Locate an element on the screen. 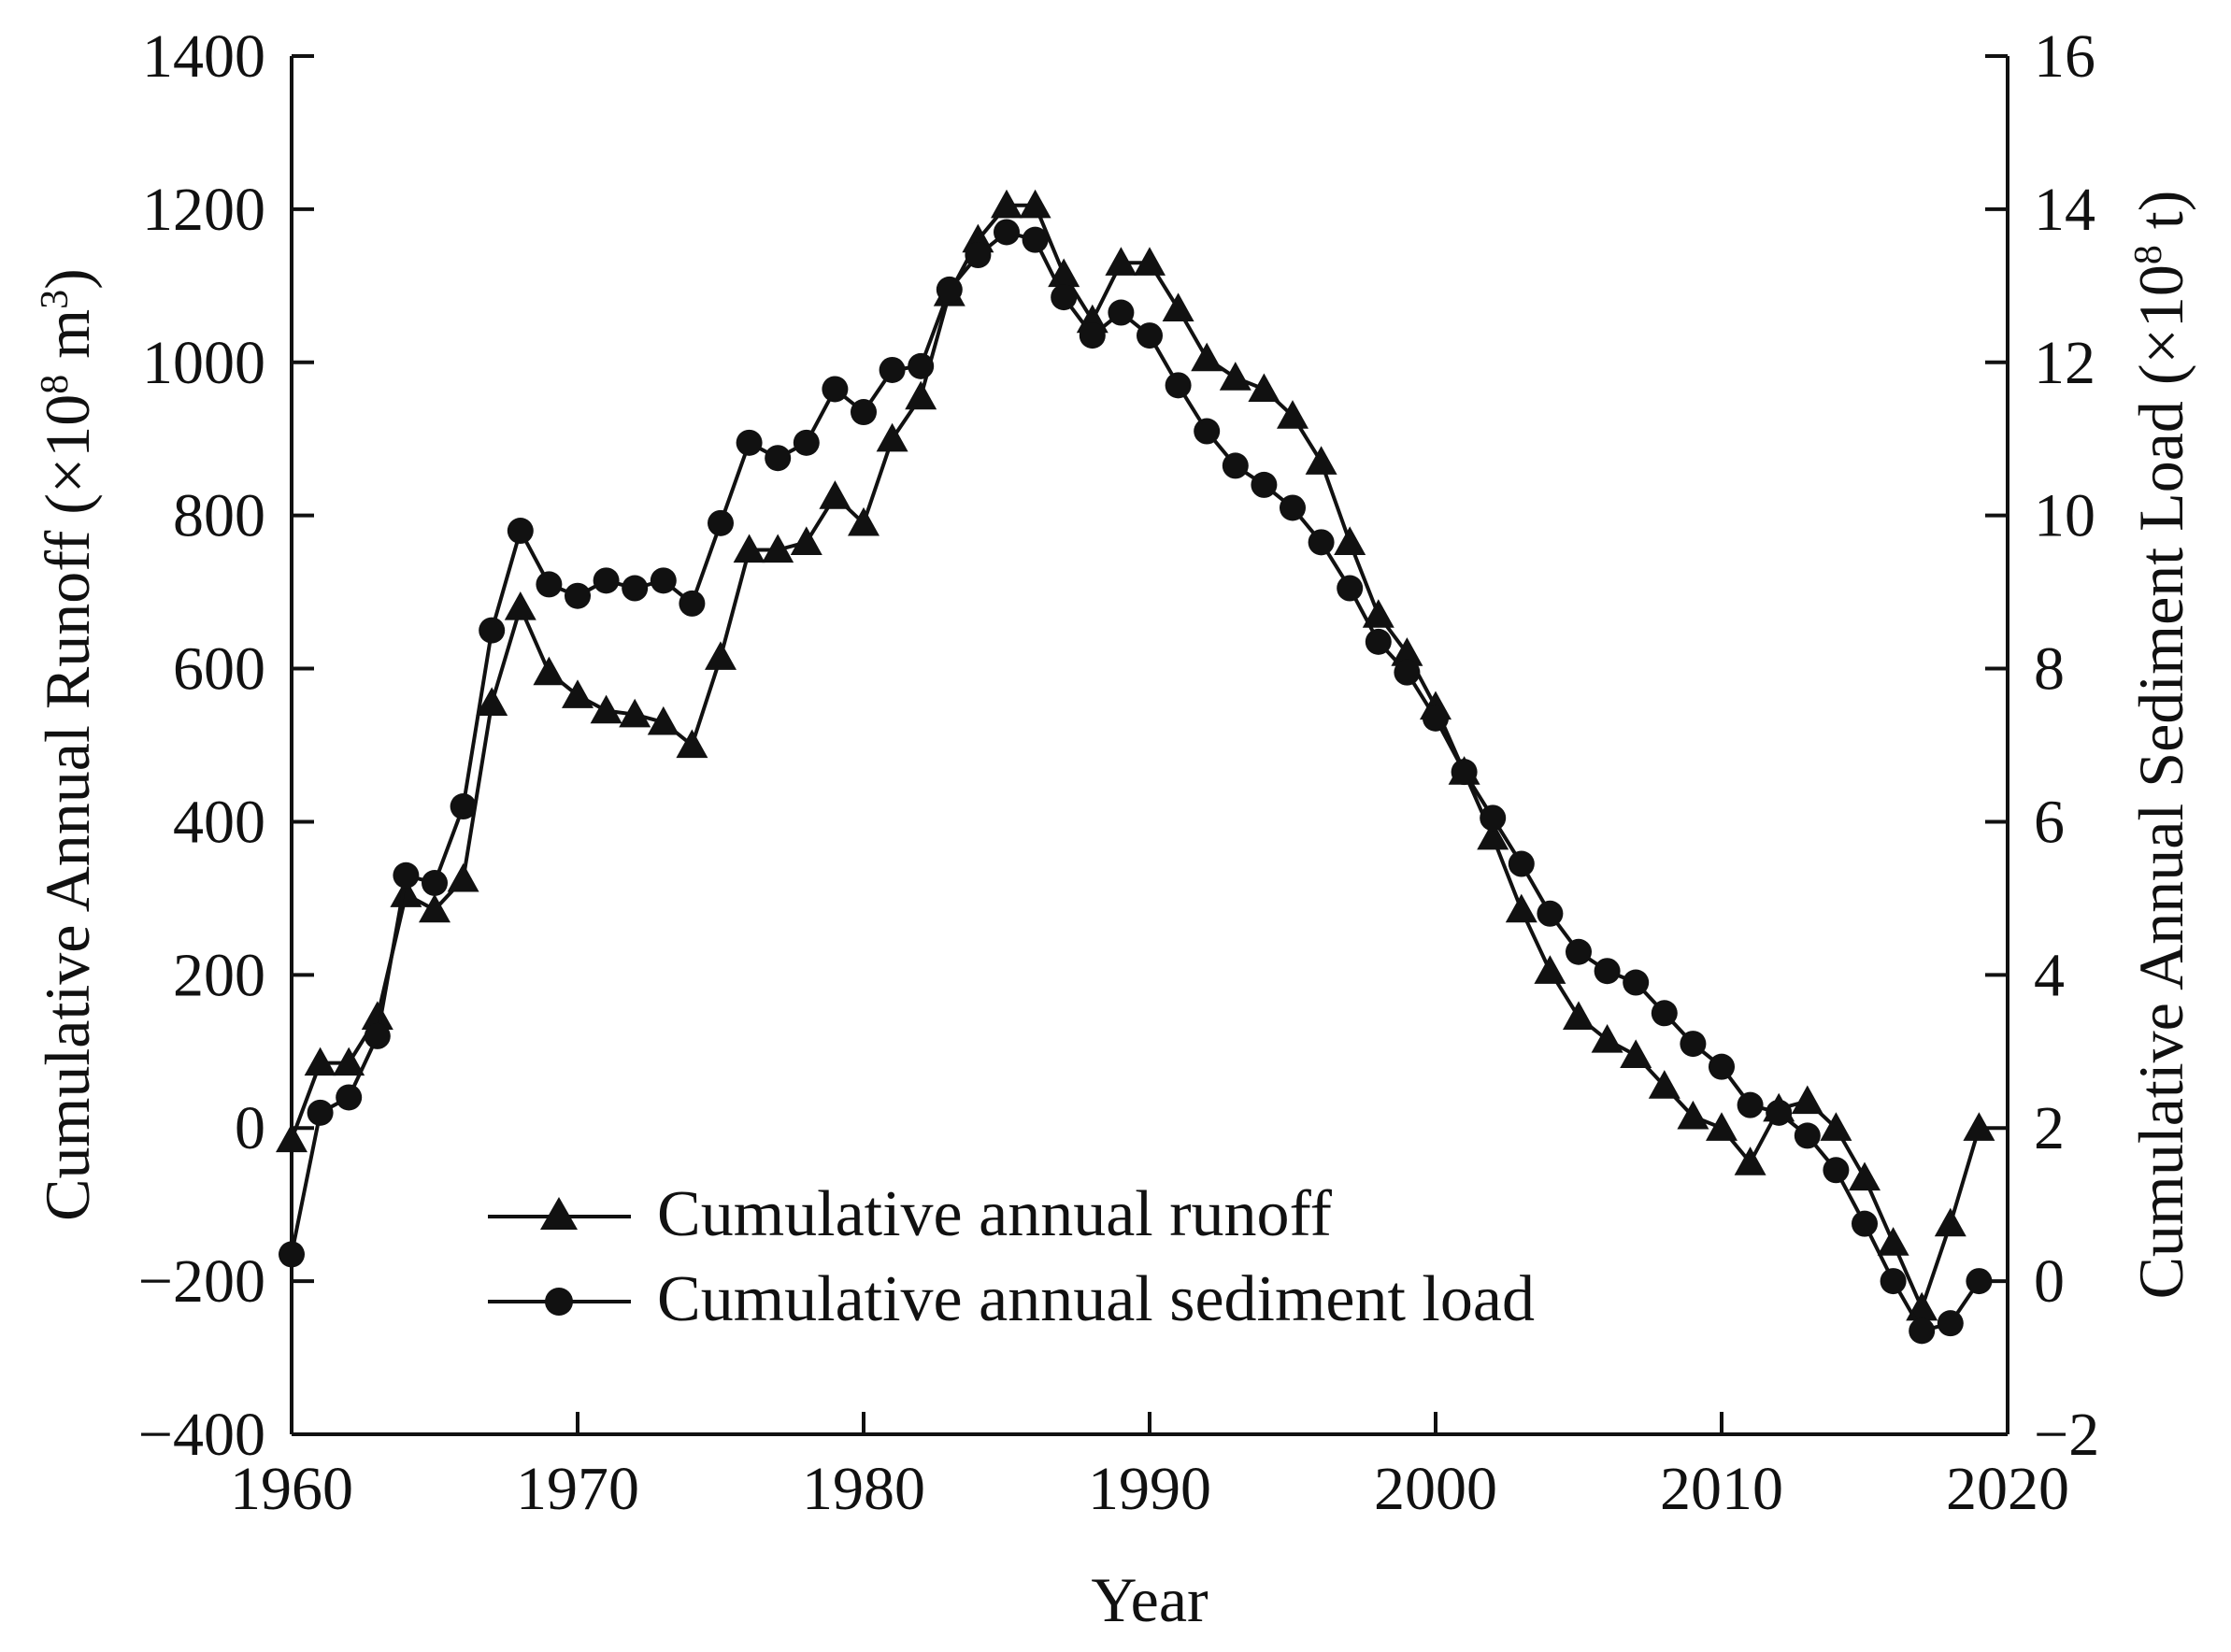  sediment-point-1987 is located at coordinates (1065, 297).